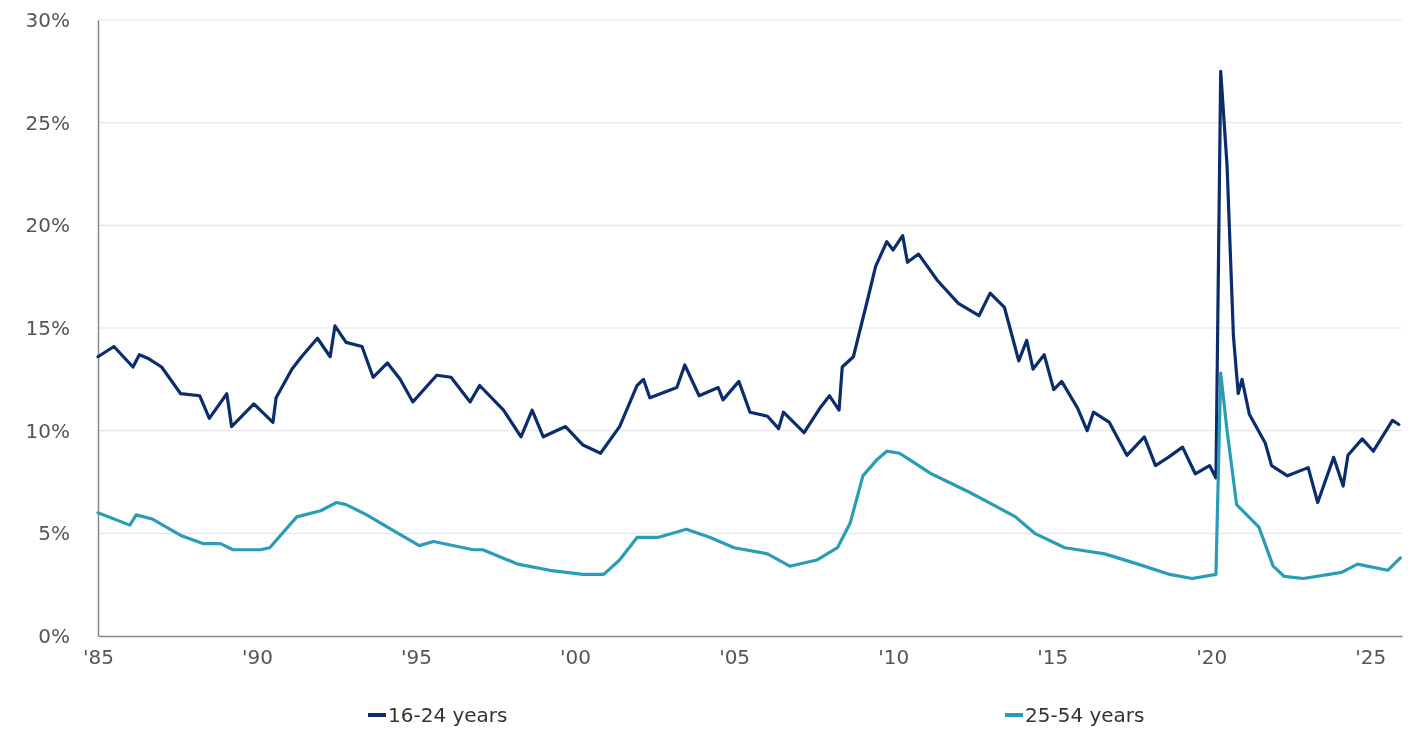 This screenshot has width=1411, height=734. What do you see at coordinates (417, 657) in the screenshot?
I see `x-tick-label: '95` at bounding box center [417, 657].